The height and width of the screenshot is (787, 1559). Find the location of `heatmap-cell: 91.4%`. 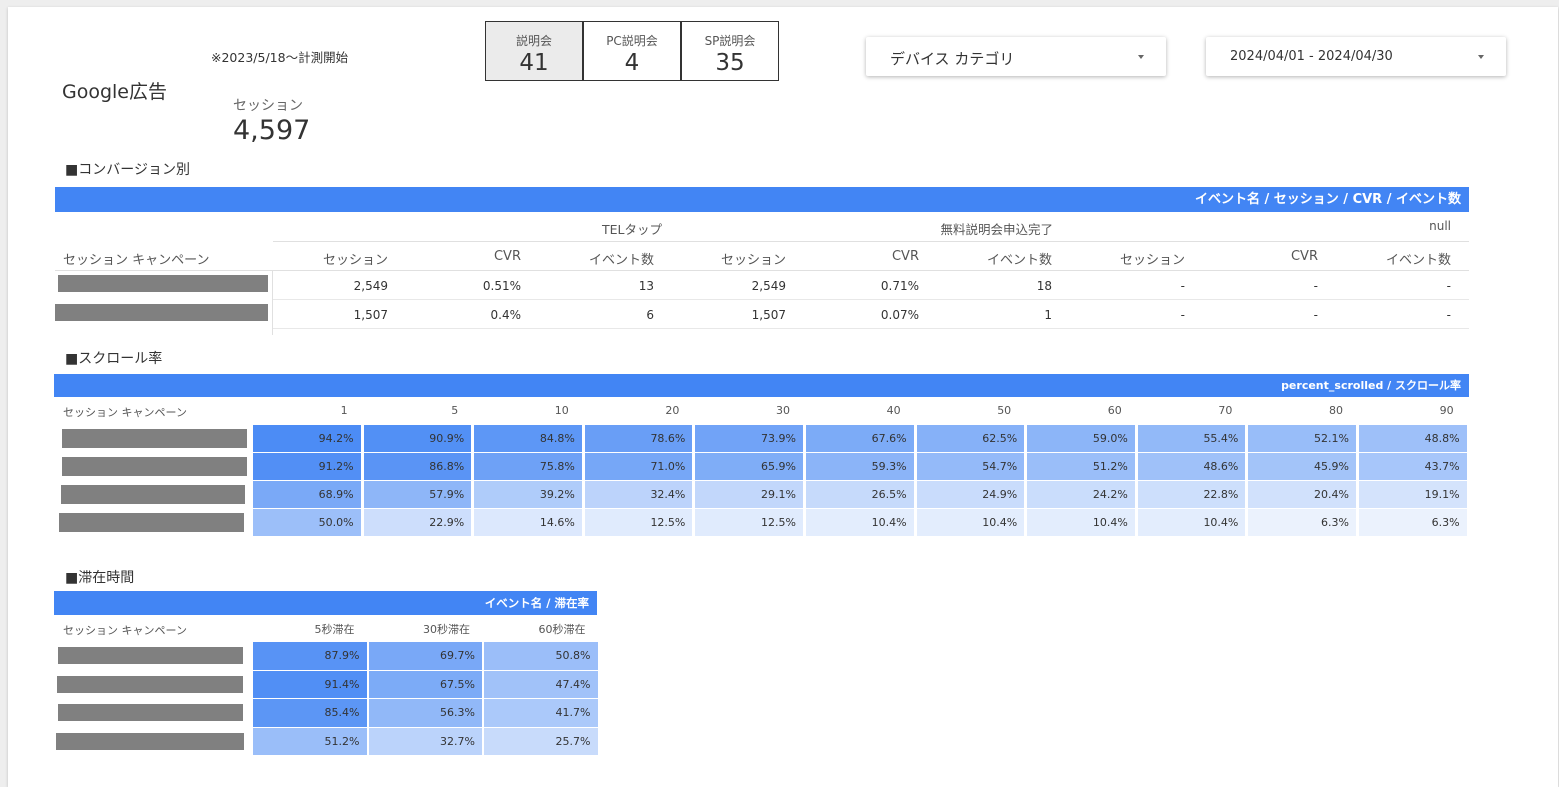

heatmap-cell: 91.4% is located at coordinates (310, 684).